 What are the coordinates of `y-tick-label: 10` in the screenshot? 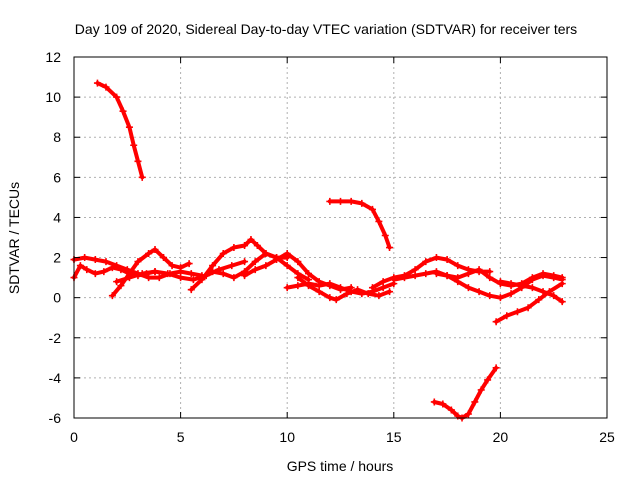 It's located at (53, 97).